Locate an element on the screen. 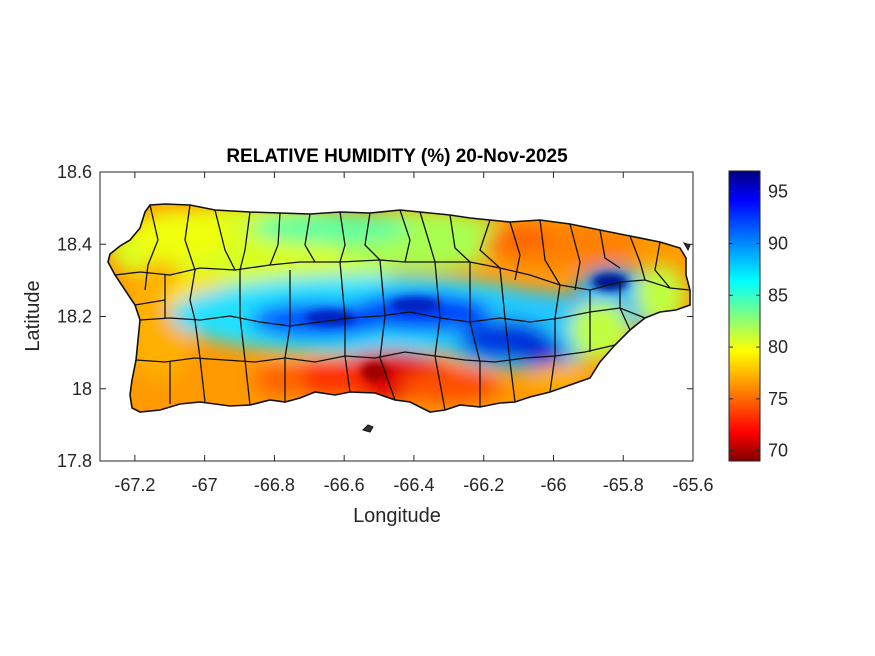 Image resolution: width=875 pixels, height=656 pixels. colorbar-tick-label: 85 is located at coordinates (778, 295).